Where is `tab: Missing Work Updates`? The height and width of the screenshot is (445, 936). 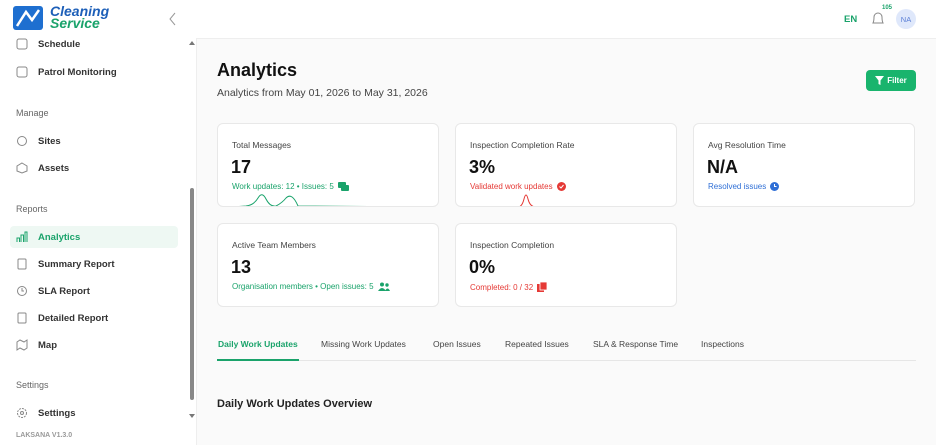
tab: Missing Work Updates is located at coordinates (363, 344).